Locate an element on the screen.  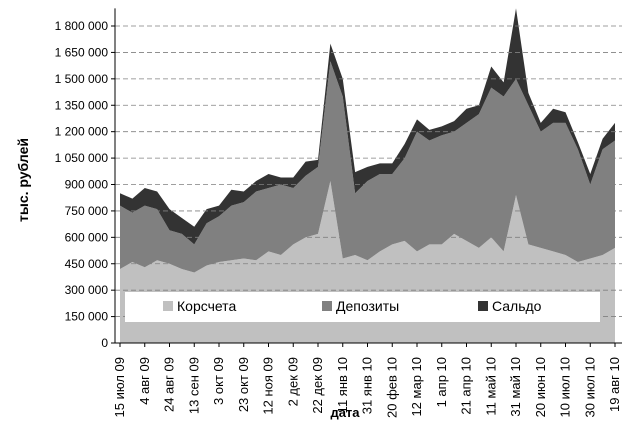
x-tick-label: 20 фев 10 is located at coordinates (391, 387).